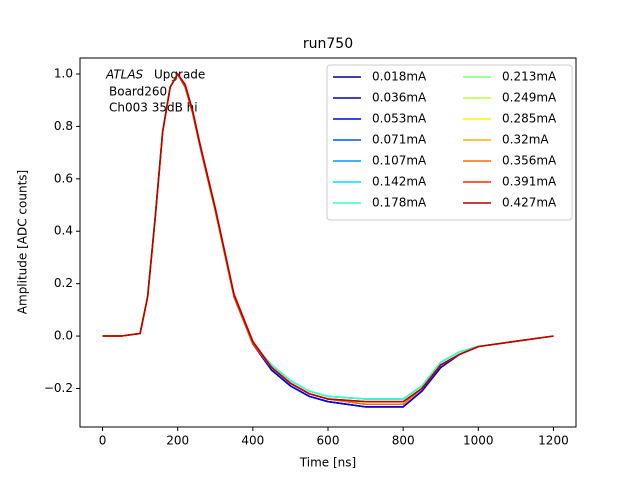 The width and height of the screenshot is (640, 484). Describe the element at coordinates (63, 231) in the screenshot. I see `y-tick-label: 0.4` at that location.